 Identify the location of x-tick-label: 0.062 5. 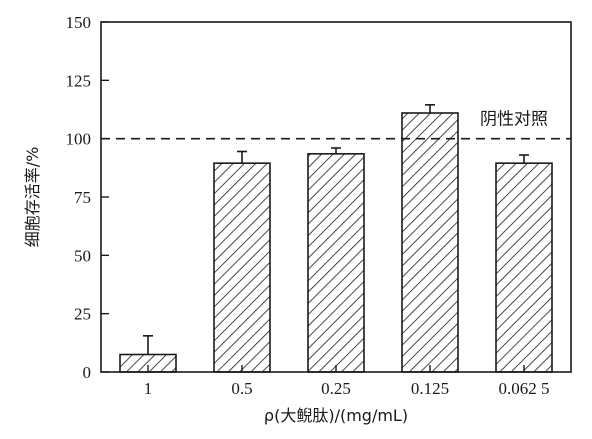
(524, 388).